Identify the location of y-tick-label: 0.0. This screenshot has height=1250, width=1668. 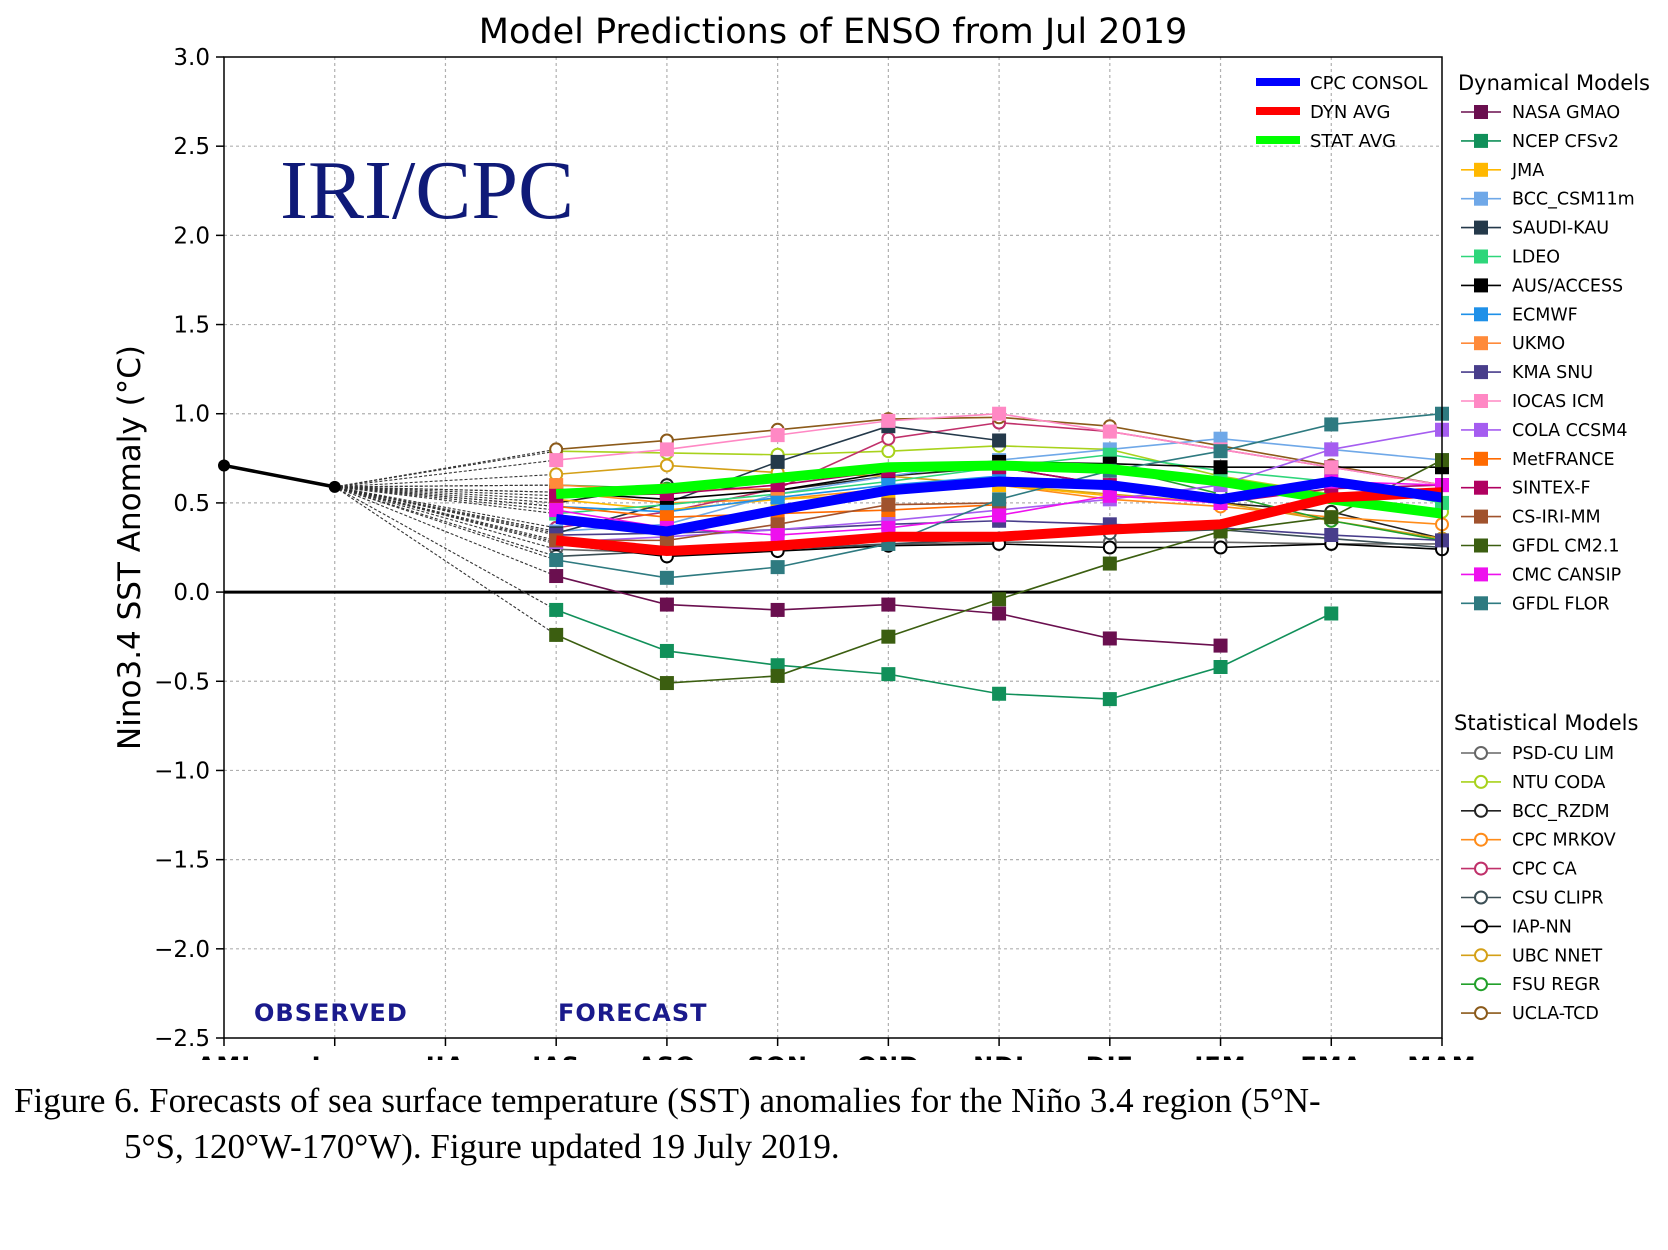
(191, 593).